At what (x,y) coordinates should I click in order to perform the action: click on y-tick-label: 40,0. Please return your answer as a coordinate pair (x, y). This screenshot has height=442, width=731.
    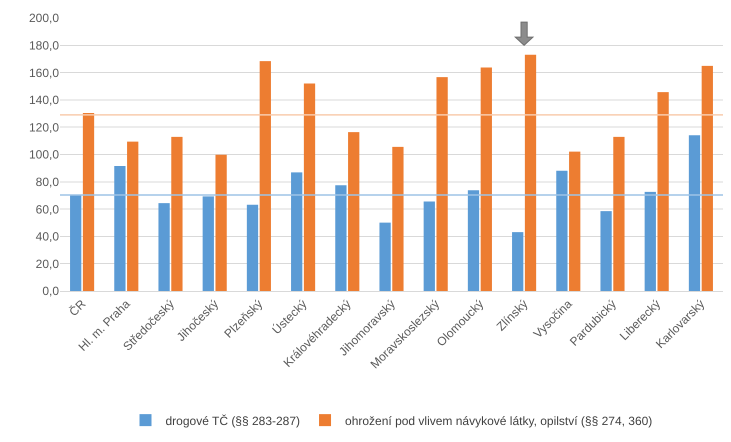
    Looking at the image, I should click on (48, 237).